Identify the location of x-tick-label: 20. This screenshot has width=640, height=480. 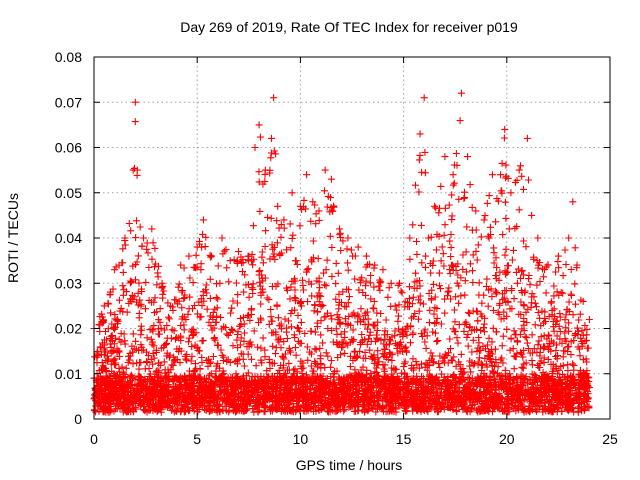
(507, 439).